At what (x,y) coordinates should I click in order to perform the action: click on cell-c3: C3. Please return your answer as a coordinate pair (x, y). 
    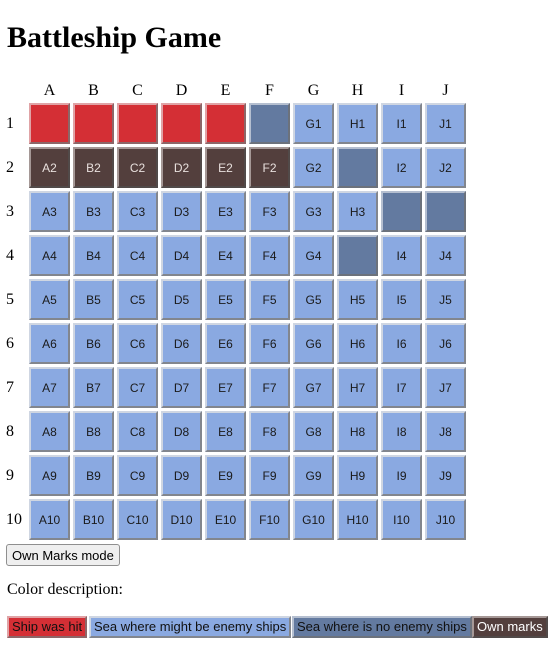
    Looking at the image, I should click on (137, 211).